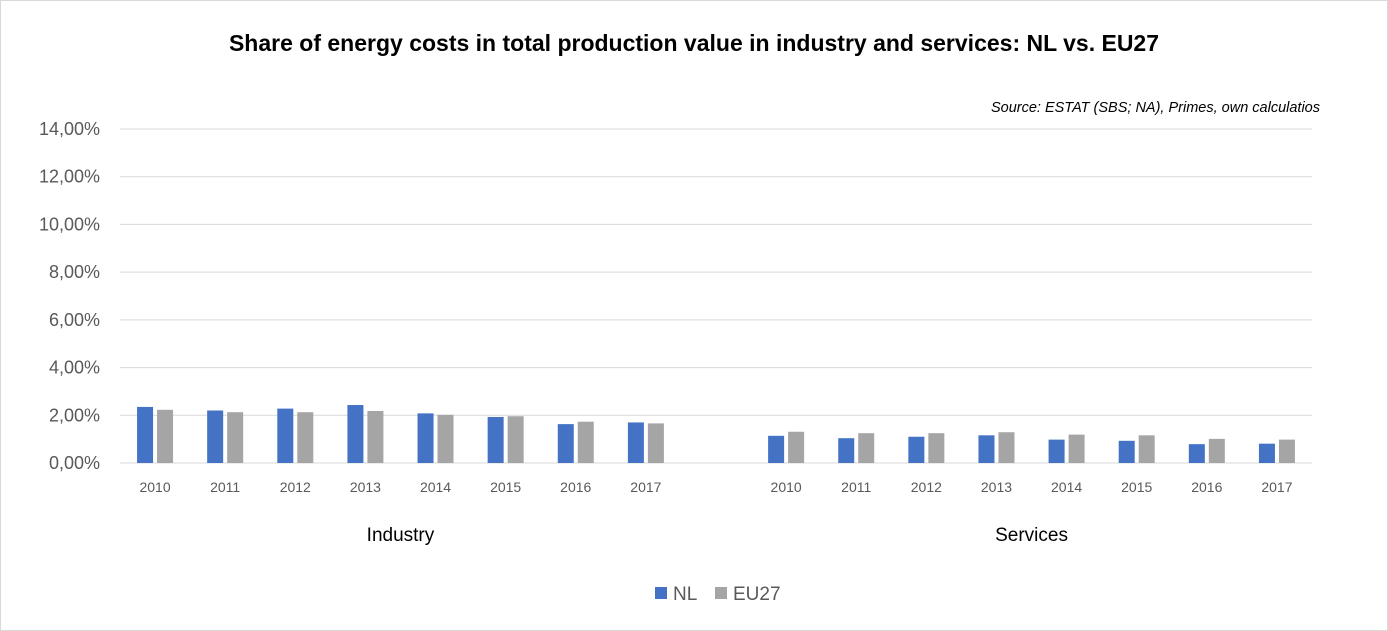  Describe the element at coordinates (69, 224) in the screenshot. I see `y-tick-label: 10,00%` at that location.